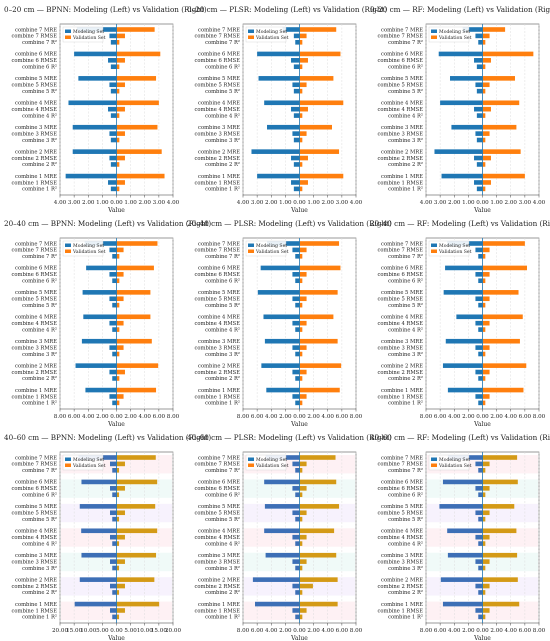 The image size is (550, 641). What do you see at coordinates (328, 631) in the screenshot?
I see `x-tick-label: 4.00` at bounding box center [328, 631].